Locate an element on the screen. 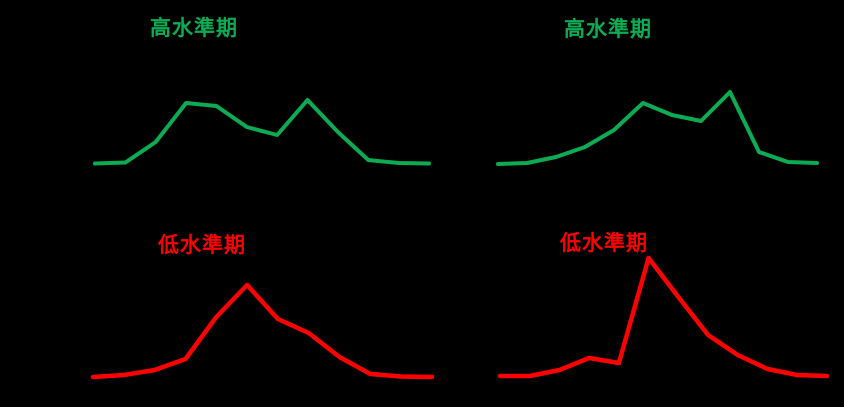 The width and height of the screenshot is (844, 407). line-series-high-level-right is located at coordinates (657, 128).